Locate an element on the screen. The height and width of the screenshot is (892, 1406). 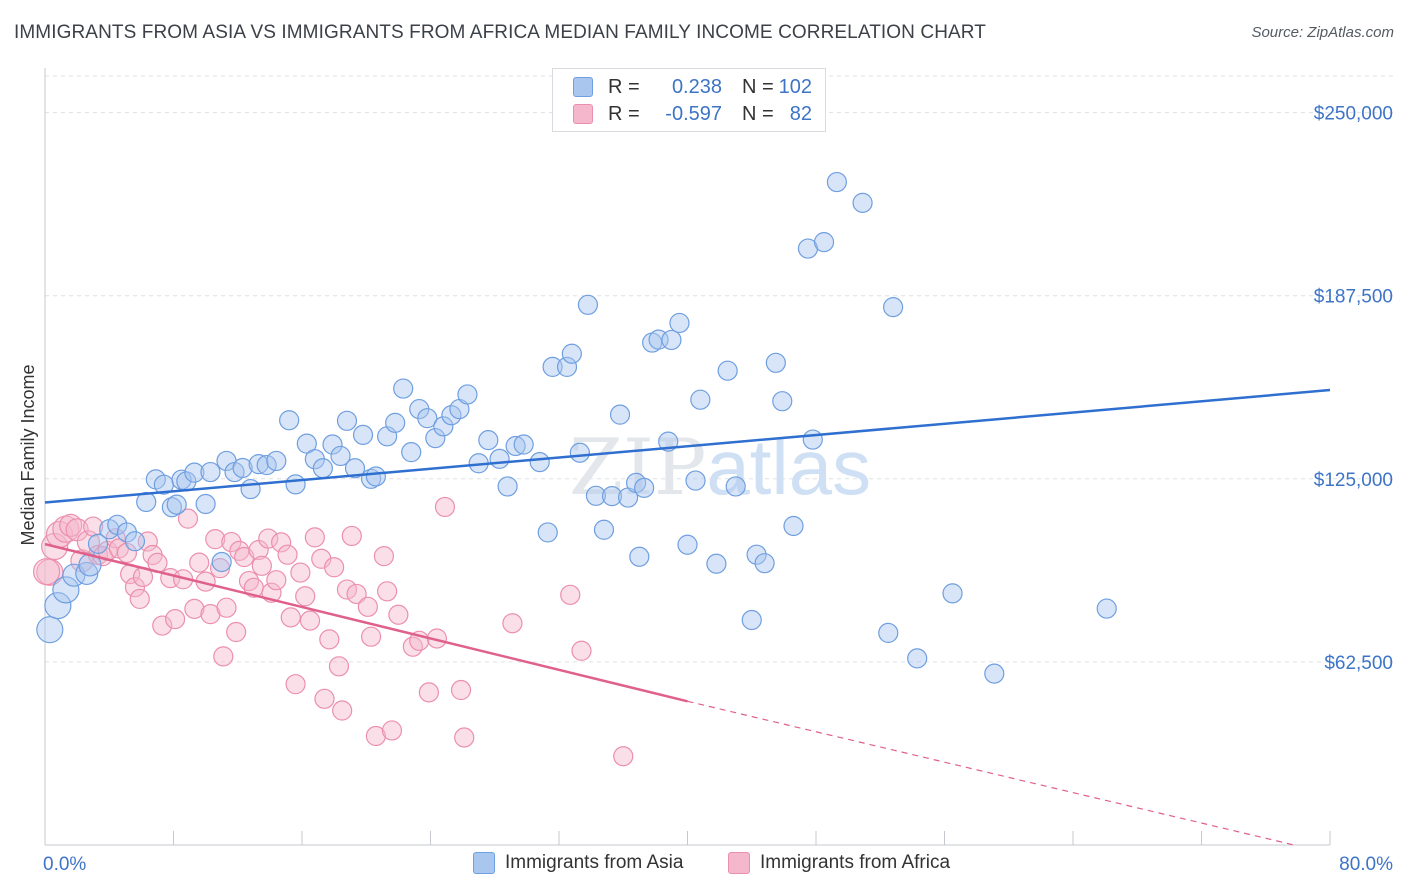
legend-item-asia: Immigrants from Asia is located at coordinates (578, 863).